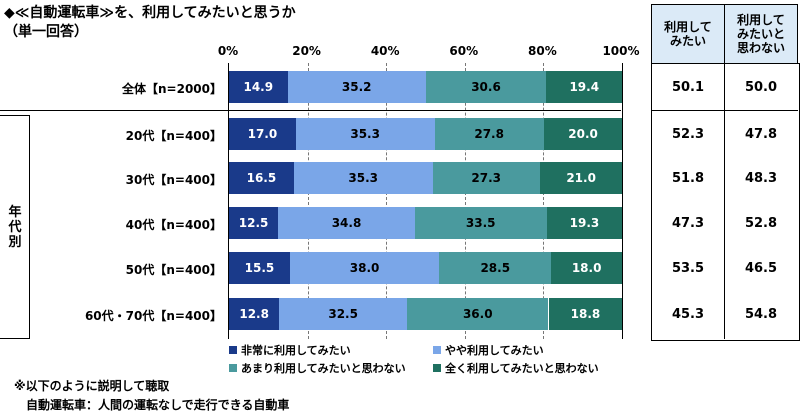 The width and height of the screenshot is (800, 419). What do you see at coordinates (761, 314) in the screenshot?
I see `not-want-total-value: 54.8` at bounding box center [761, 314].